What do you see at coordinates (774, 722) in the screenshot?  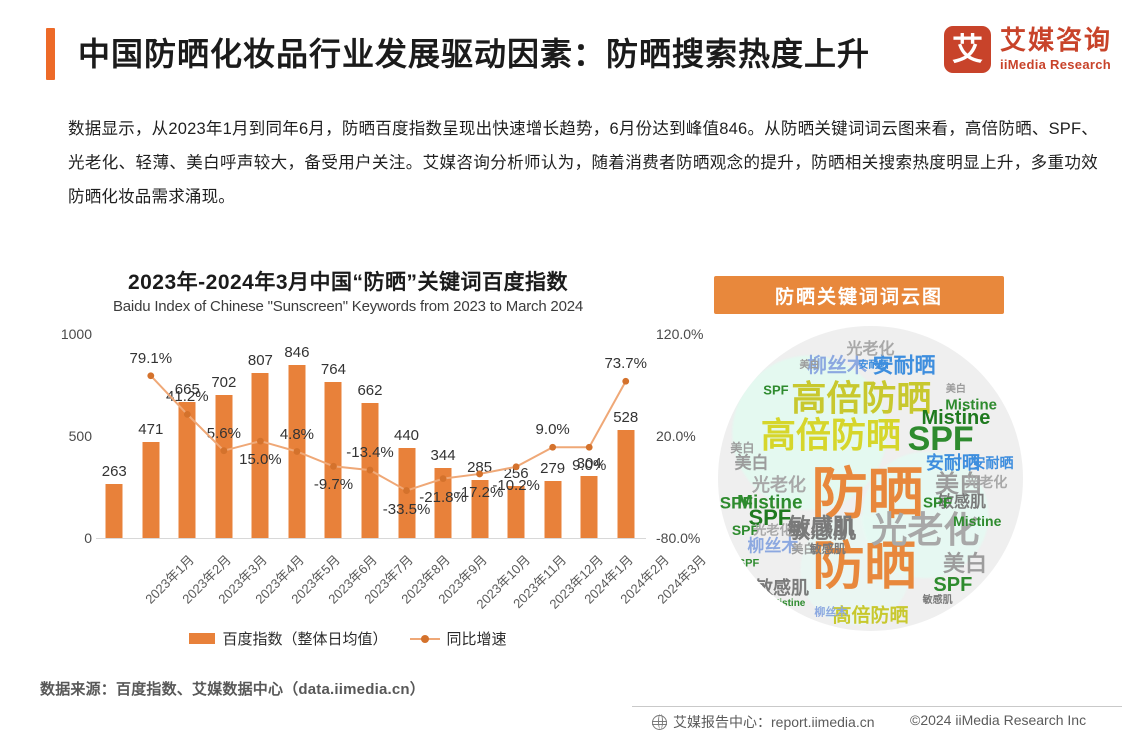 I see `footer-report-center-label: 艾媒报告中心：report.iimedia.cn` at bounding box center [774, 722].